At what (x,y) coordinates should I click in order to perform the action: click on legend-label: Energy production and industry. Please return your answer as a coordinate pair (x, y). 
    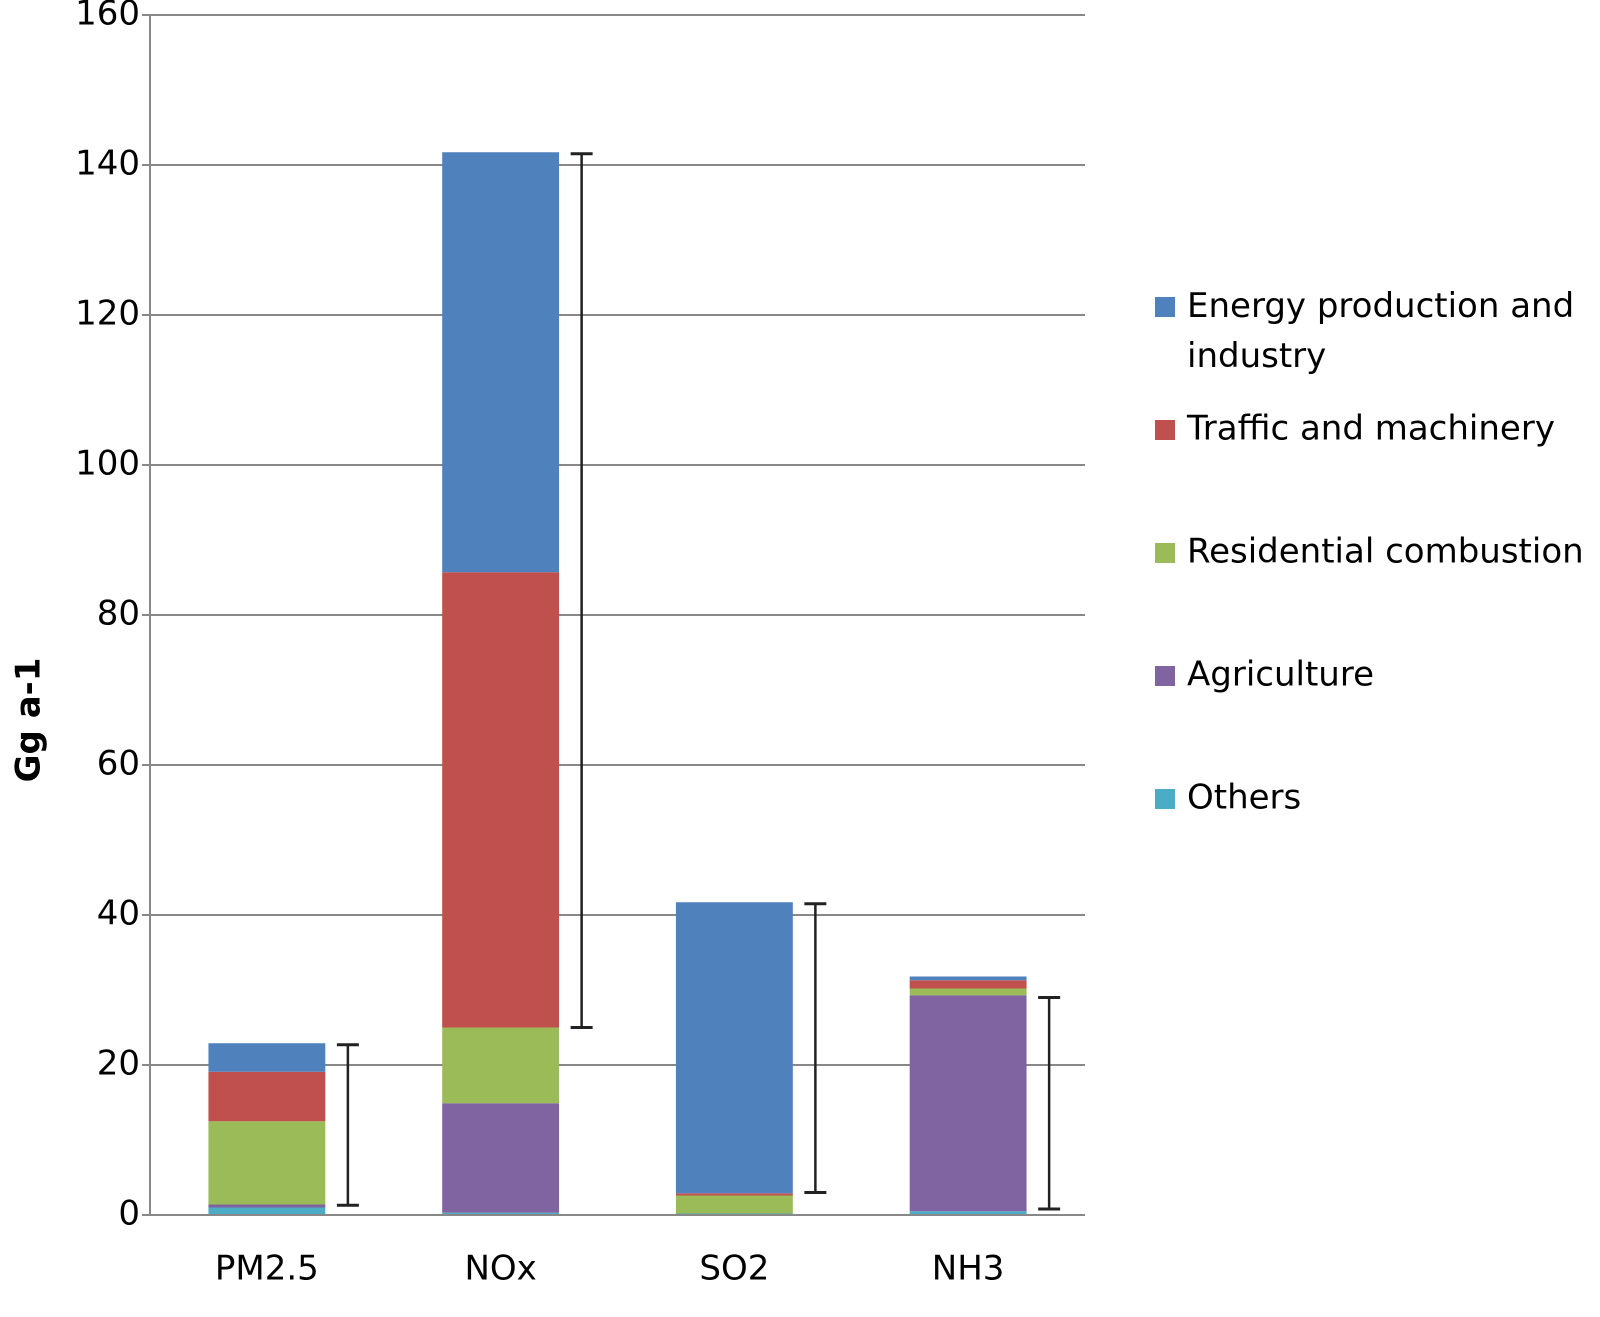
    Looking at the image, I should click on (1380, 331).